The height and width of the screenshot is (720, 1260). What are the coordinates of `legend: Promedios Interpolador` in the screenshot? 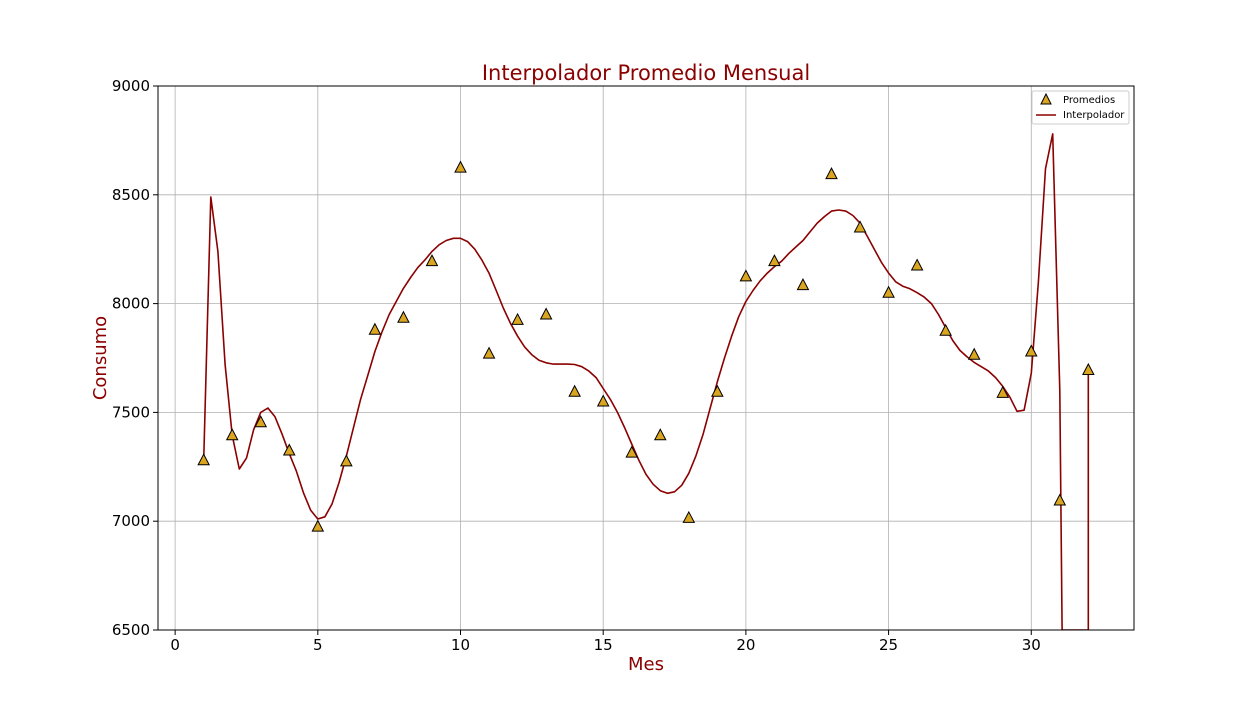 It's located at (1080, 107).